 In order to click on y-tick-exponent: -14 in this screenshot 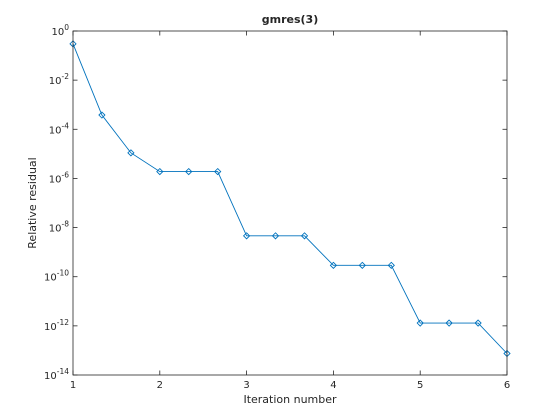, I will do `click(63, 371)`.